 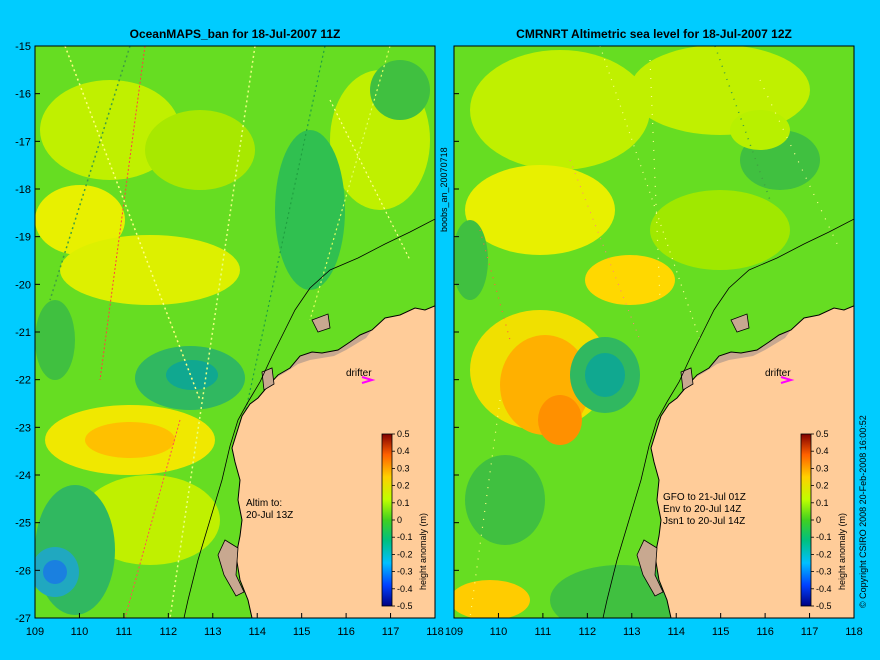 I want to click on colorbar-ticks-right: 0.5 0.4 0.3 0.2 0.1 0 -0.1 -0.2 -0.3 -0.4 -0.5, so click(x=821, y=520).